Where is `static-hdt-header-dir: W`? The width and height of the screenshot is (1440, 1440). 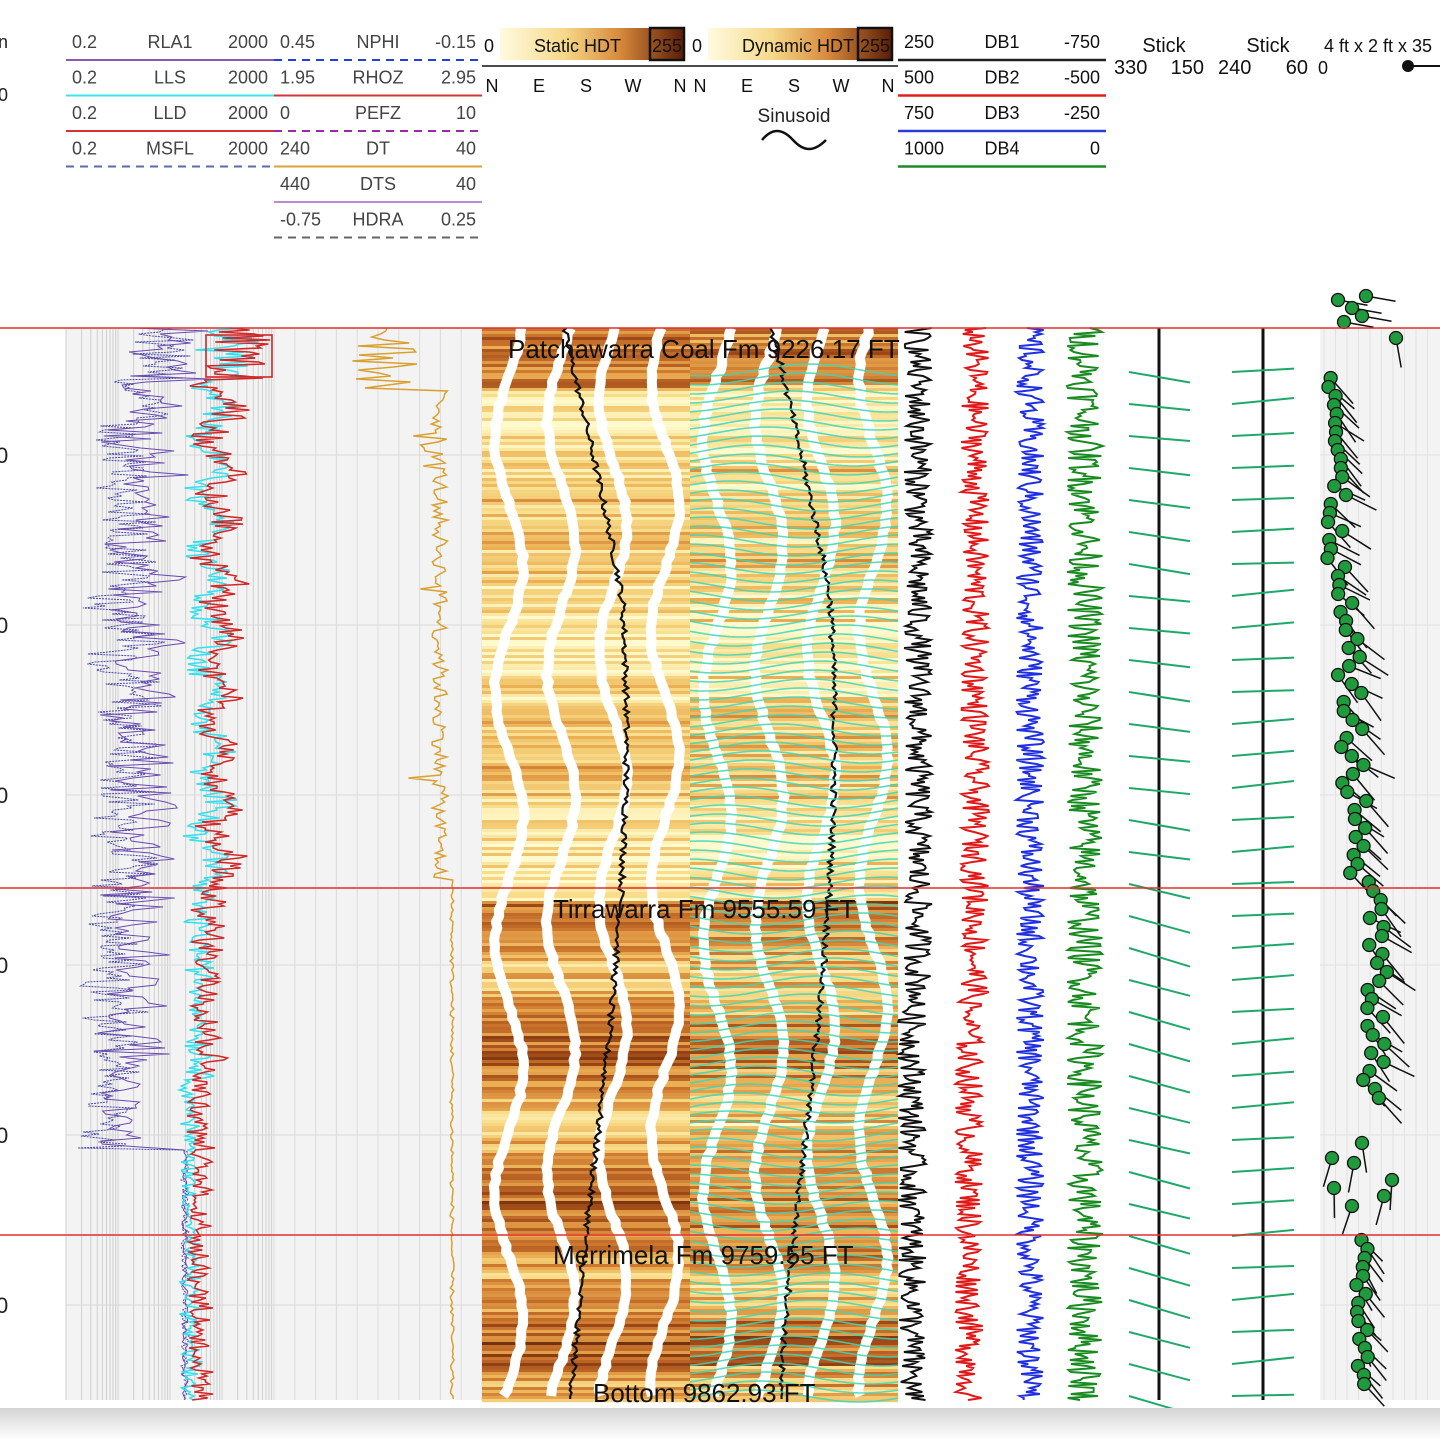
static-hdt-header-dir: W is located at coordinates (633, 86).